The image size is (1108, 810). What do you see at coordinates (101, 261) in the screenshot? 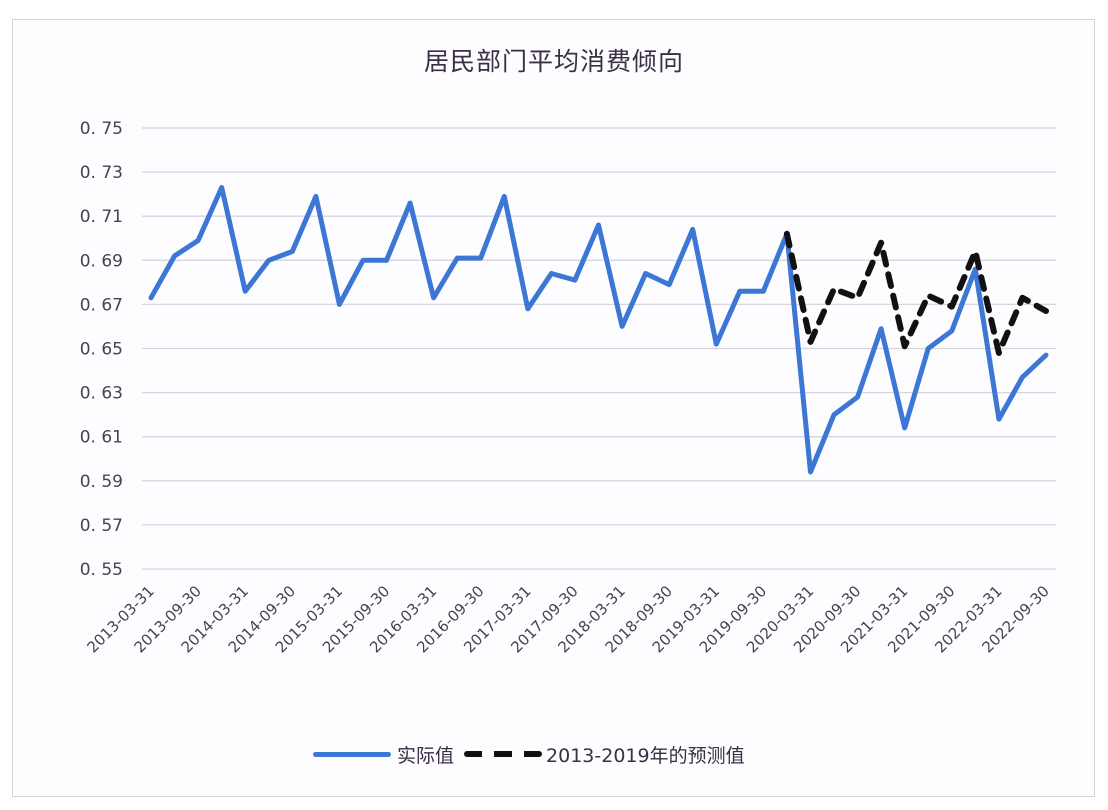
I see `y-tick-label: 0. 69` at bounding box center [101, 261].